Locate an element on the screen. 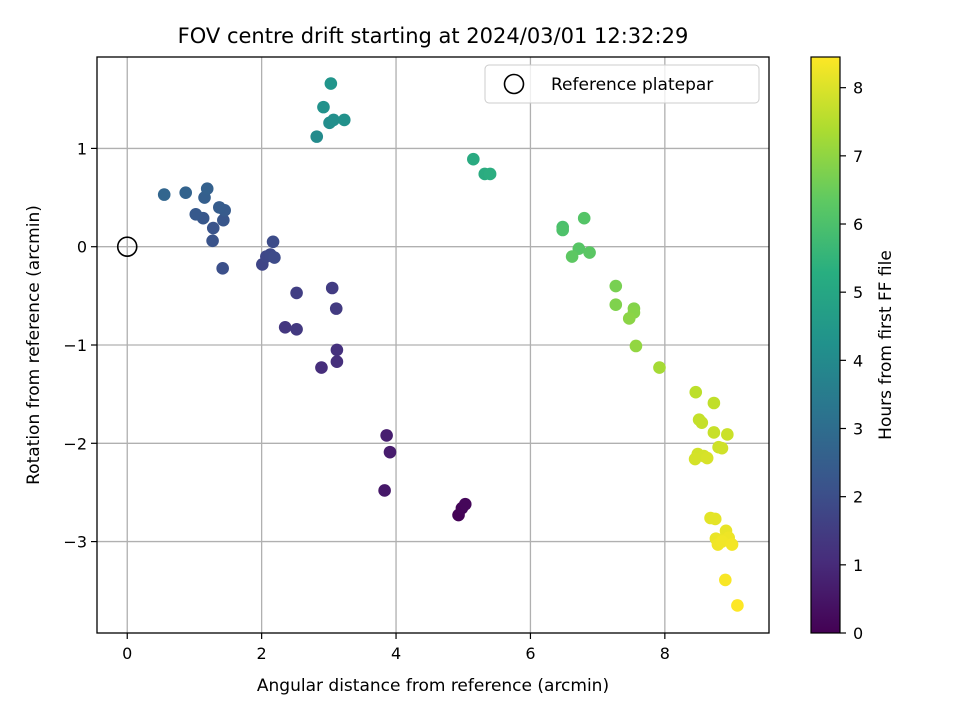 The height and width of the screenshot is (720, 960). colorbar-tick-label: 8 is located at coordinates (858, 88).